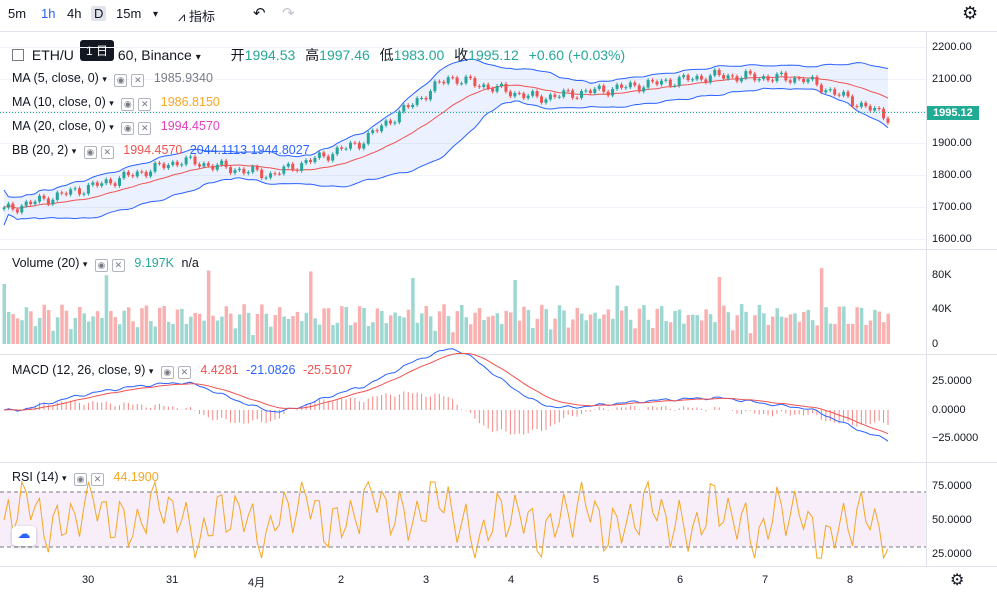  What do you see at coordinates (59, 126) in the screenshot?
I see `ma20-label: MA (20, close, 0)` at bounding box center [59, 126].